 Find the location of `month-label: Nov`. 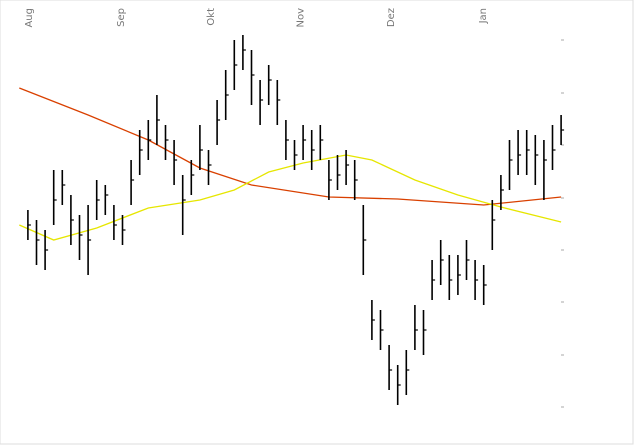

month-label: Nov is located at coordinates (301, 18).